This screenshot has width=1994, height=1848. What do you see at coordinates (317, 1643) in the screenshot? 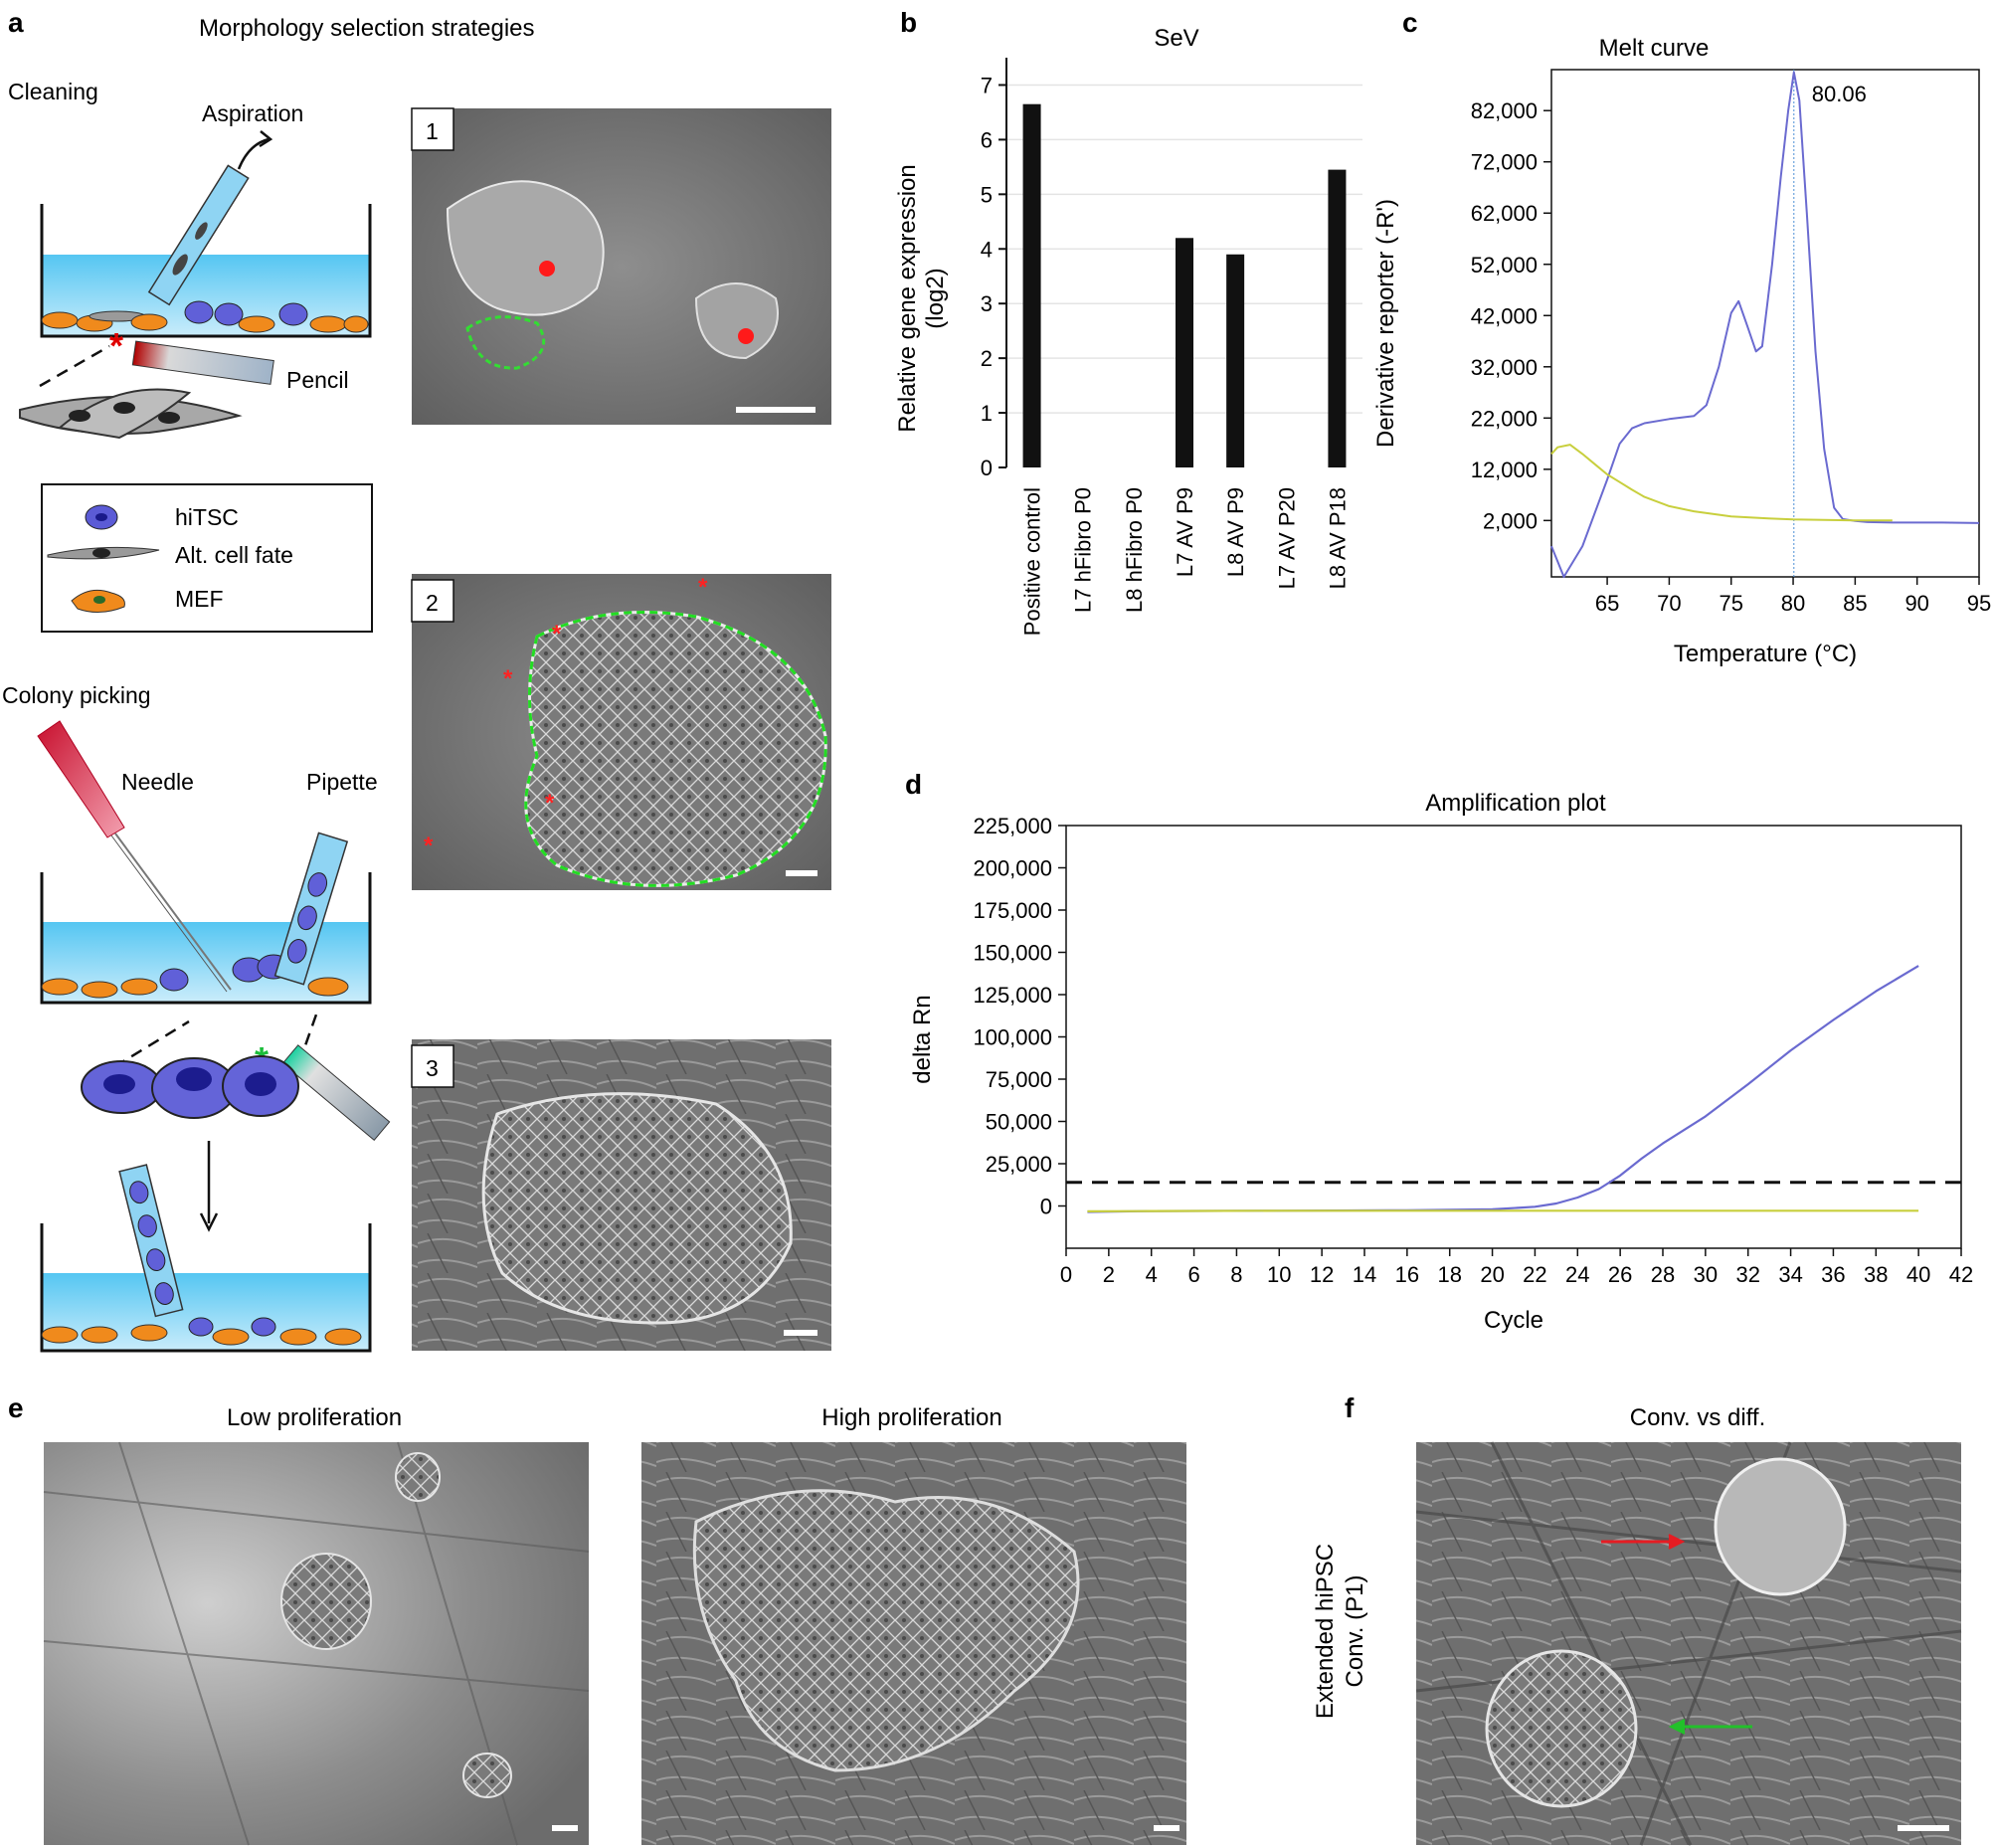
I see `micrograph-low-proliferation` at bounding box center [317, 1643].